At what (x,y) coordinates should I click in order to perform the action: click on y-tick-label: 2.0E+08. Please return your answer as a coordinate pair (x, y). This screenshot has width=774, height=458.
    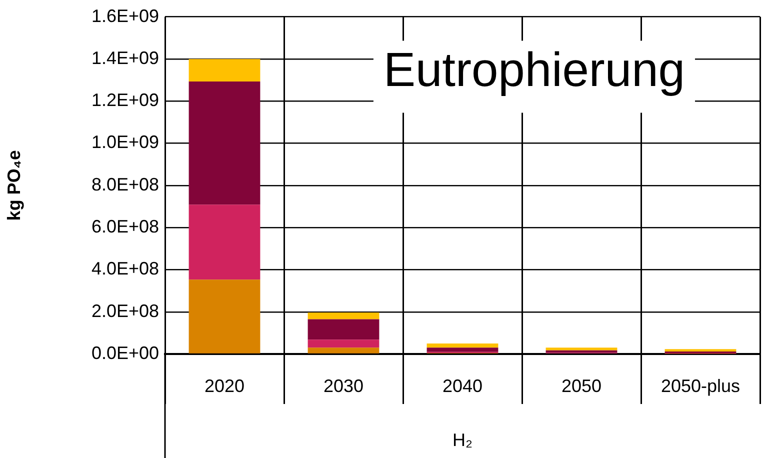
    Looking at the image, I should click on (125, 310).